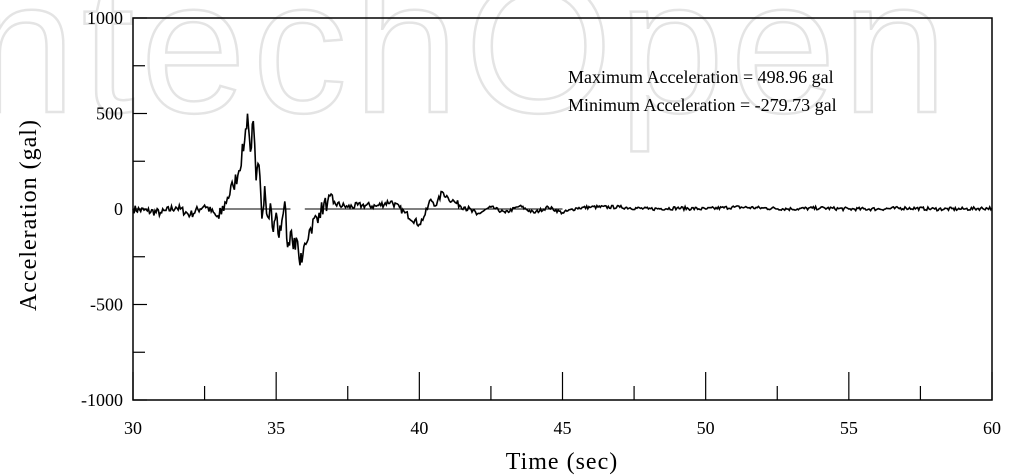 This screenshot has width=1012, height=475. I want to click on x-tick-label: 60, so click(992, 428).